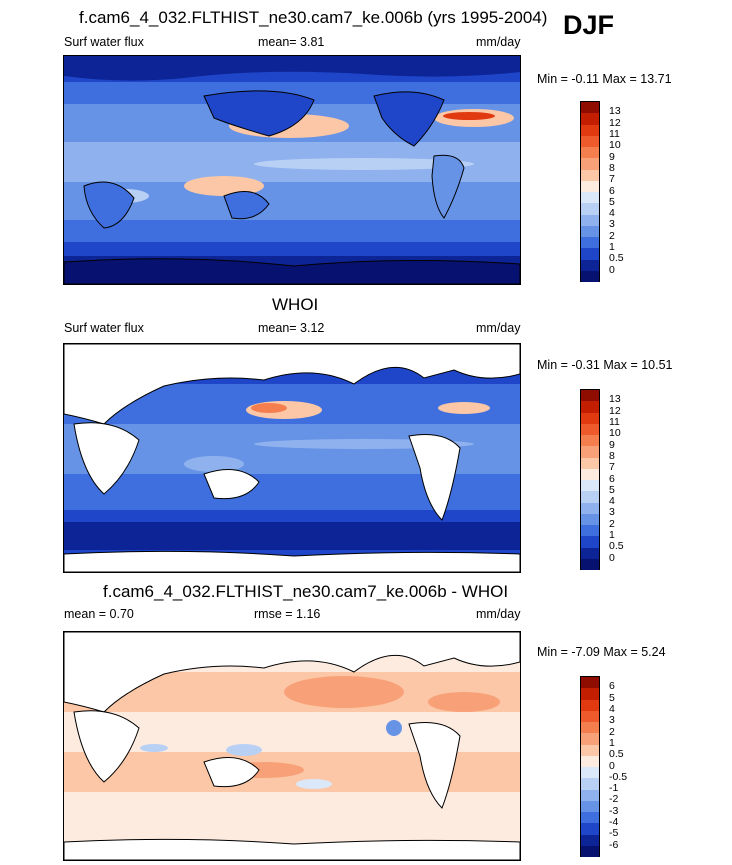 The width and height of the screenshot is (732, 865). What do you see at coordinates (601, 652) in the screenshot?
I see `panel3-minmax: Min = -7.09 Max = 5.24` at bounding box center [601, 652].